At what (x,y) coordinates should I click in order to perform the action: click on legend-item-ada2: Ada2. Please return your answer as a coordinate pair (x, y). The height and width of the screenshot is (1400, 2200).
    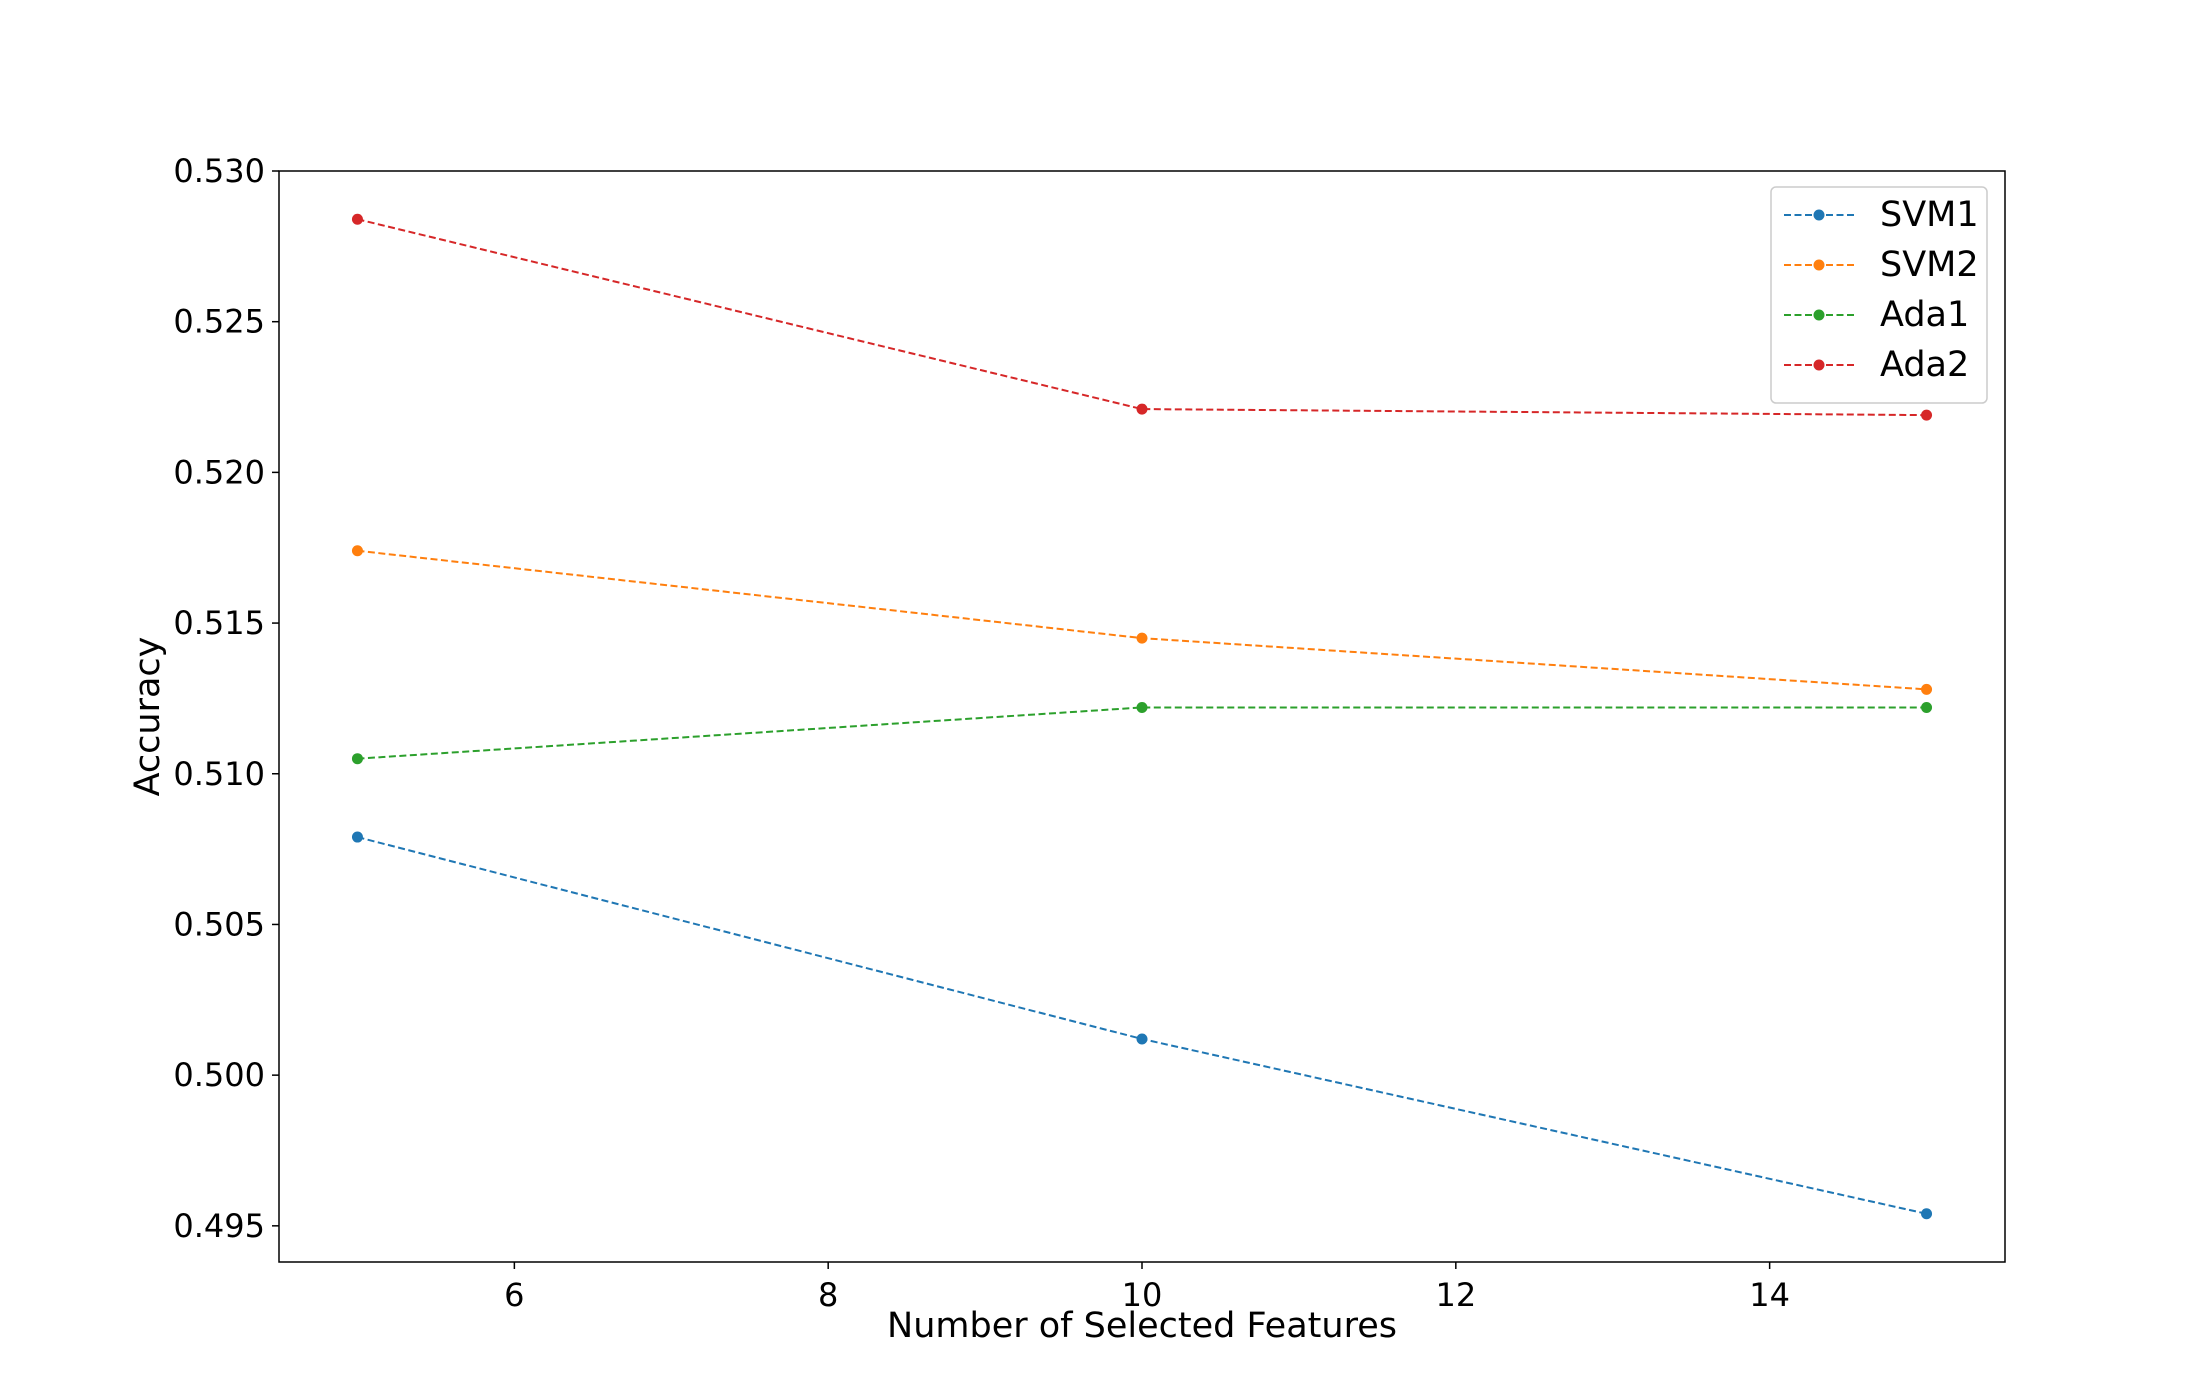
    Looking at the image, I should click on (1876, 365).